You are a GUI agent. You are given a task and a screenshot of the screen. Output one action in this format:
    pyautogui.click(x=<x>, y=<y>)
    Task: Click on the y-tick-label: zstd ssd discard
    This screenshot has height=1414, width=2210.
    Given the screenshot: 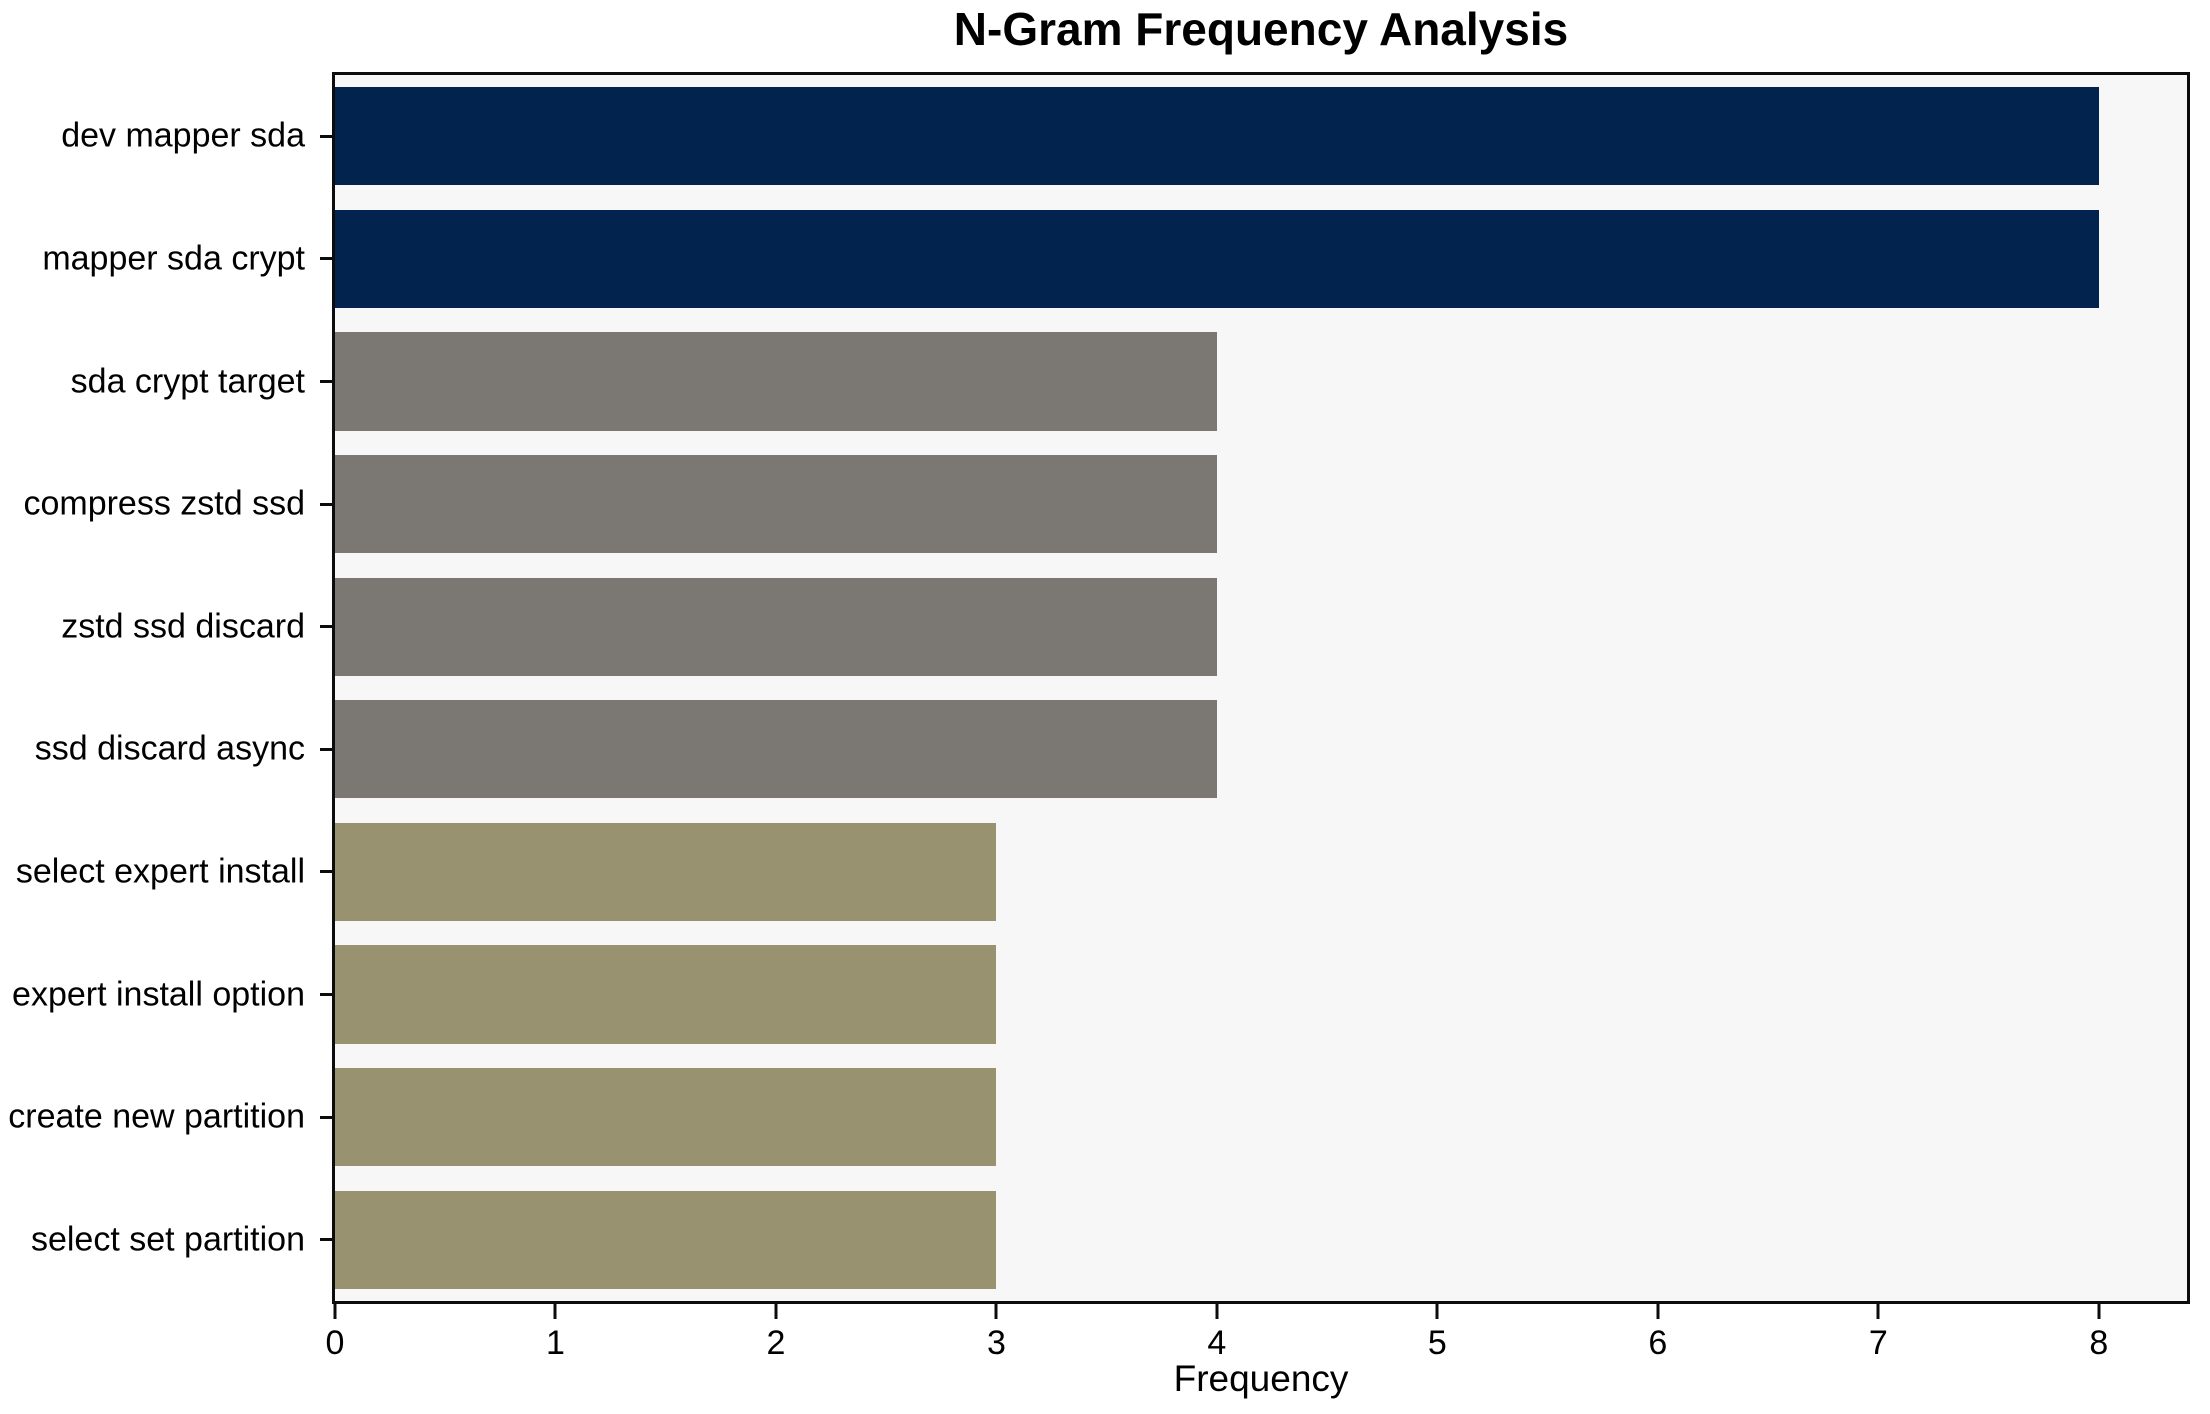 What is the action you would take?
    pyautogui.click(x=183, y=626)
    